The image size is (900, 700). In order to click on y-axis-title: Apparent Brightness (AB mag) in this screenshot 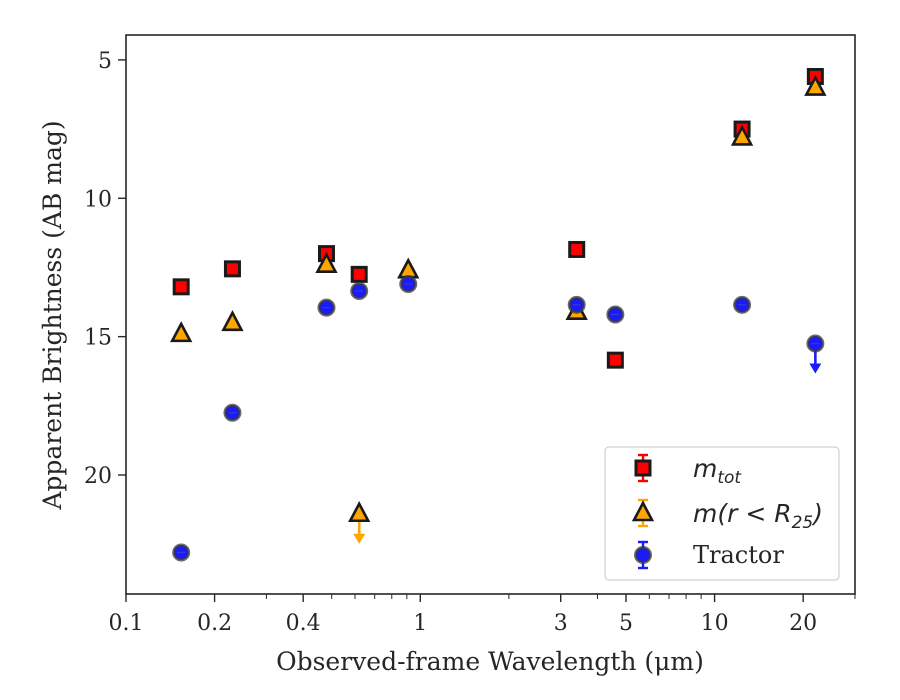, I will do `click(52, 315)`.